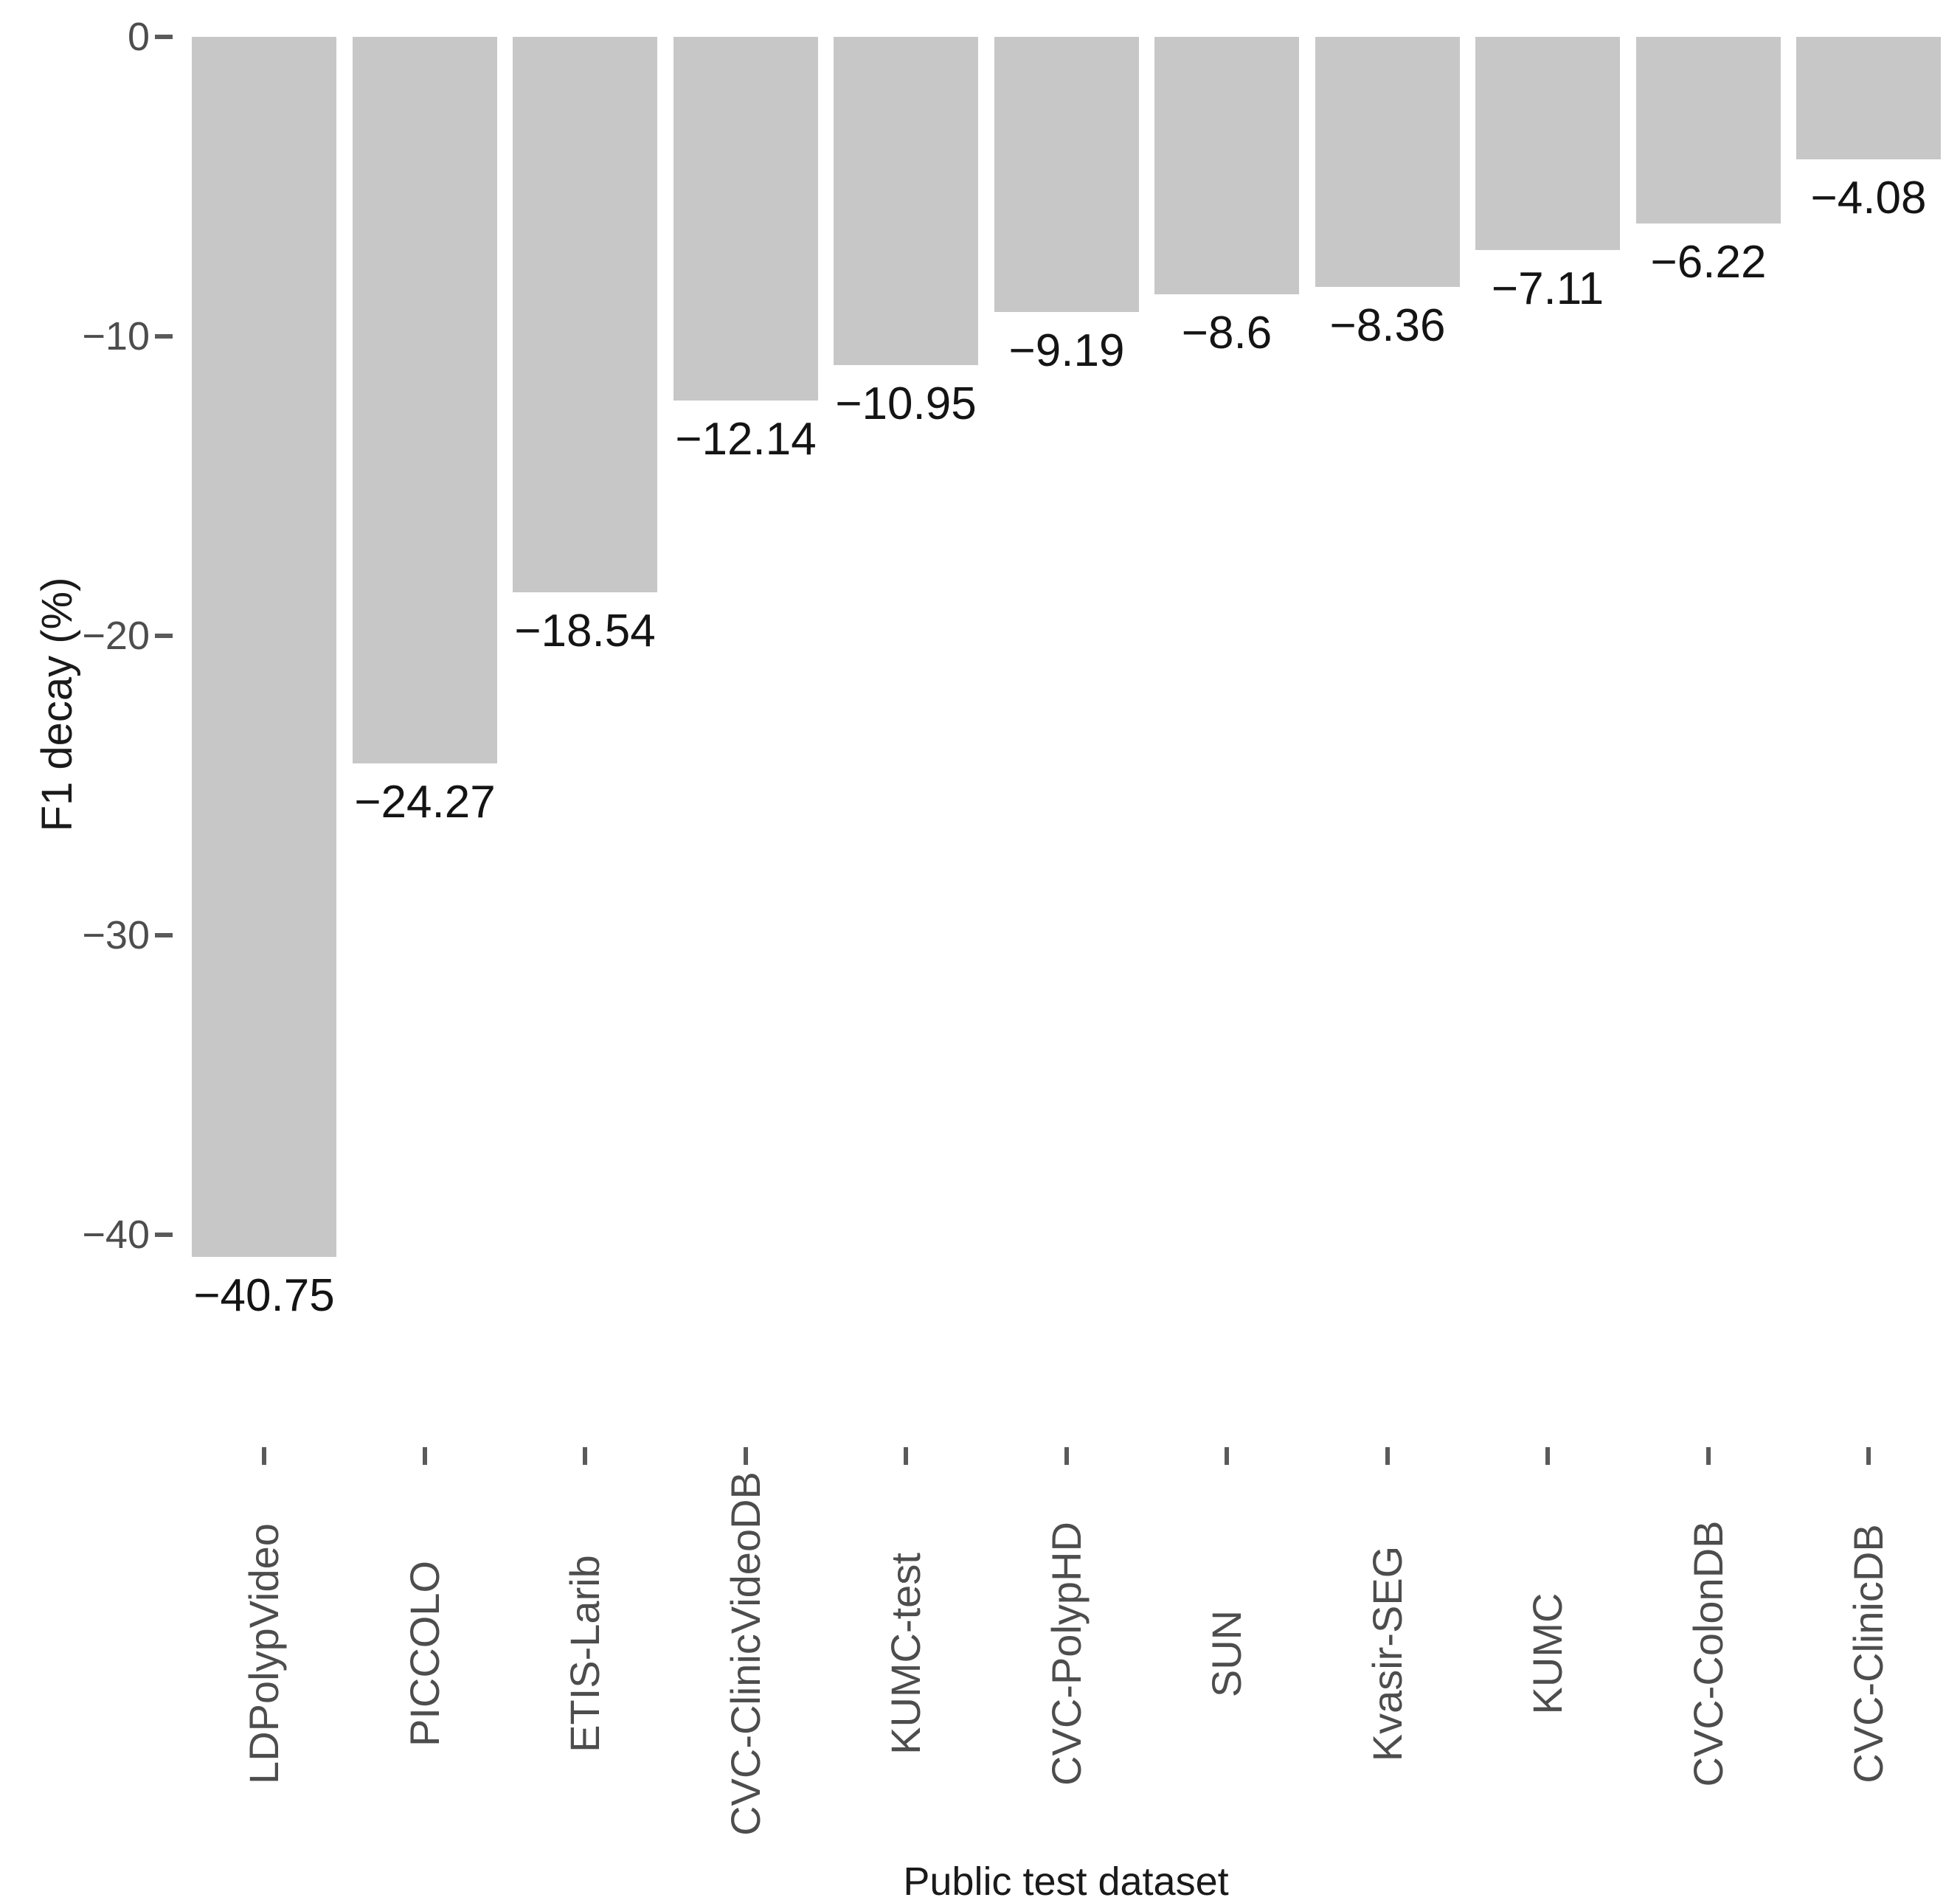  What do you see at coordinates (1708, 1653) in the screenshot?
I see `category-label: CVC-ColonDB` at bounding box center [1708, 1653].